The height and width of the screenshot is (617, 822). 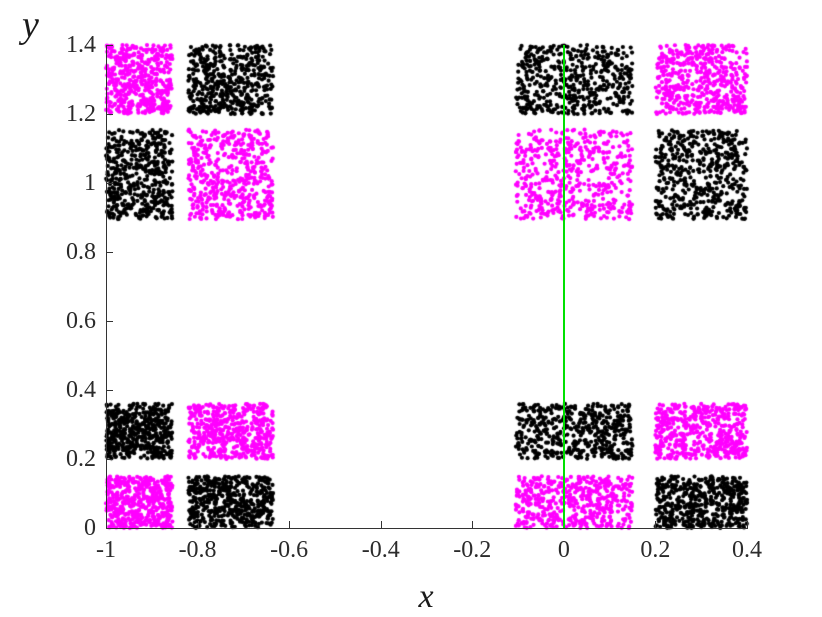 I want to click on y-tick-label: 1.2, so click(x=81, y=114).